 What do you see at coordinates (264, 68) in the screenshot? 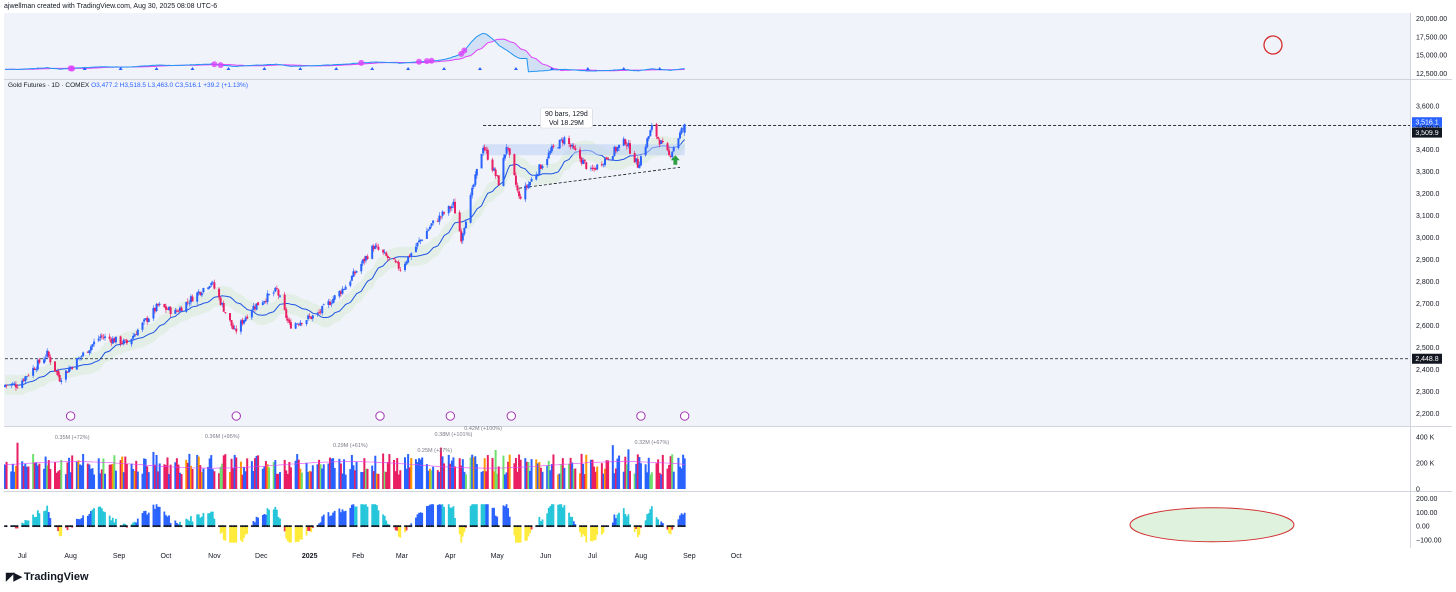
I see `triangle-marker-icon` at bounding box center [264, 68].